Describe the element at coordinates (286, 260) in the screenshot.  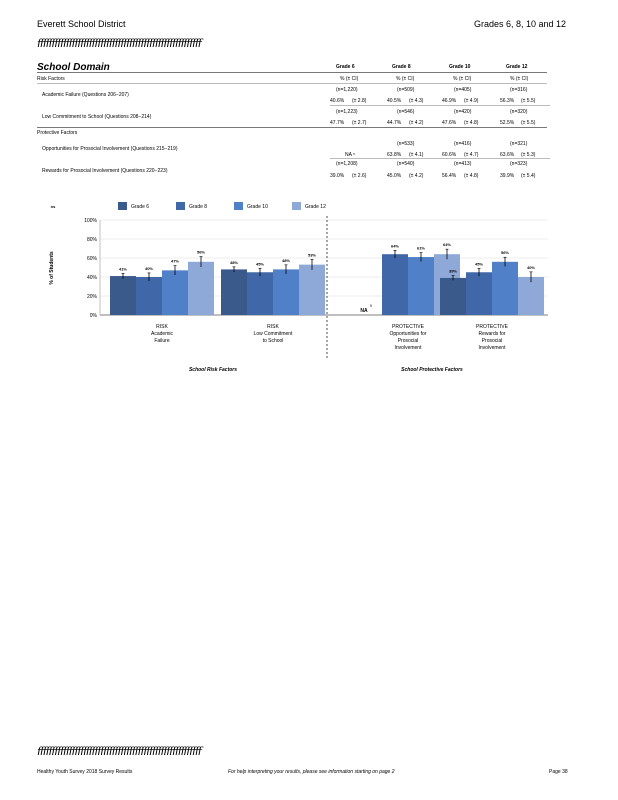
I see `data-label: 48%` at that location.